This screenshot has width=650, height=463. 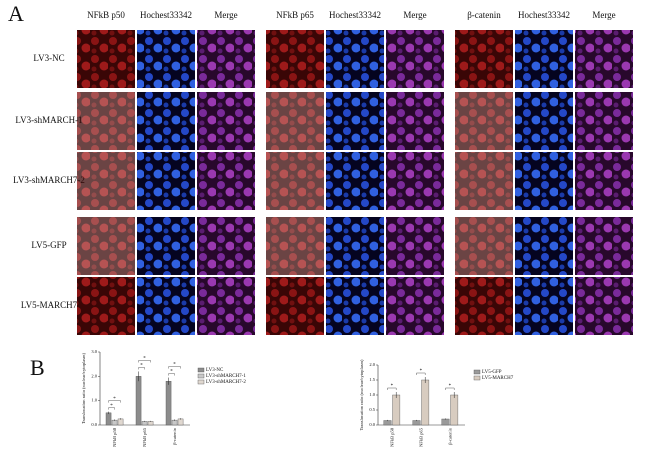 What do you see at coordinates (372, 379) in the screenshot?
I see `y-tick-label: 1.5` at bounding box center [372, 379].